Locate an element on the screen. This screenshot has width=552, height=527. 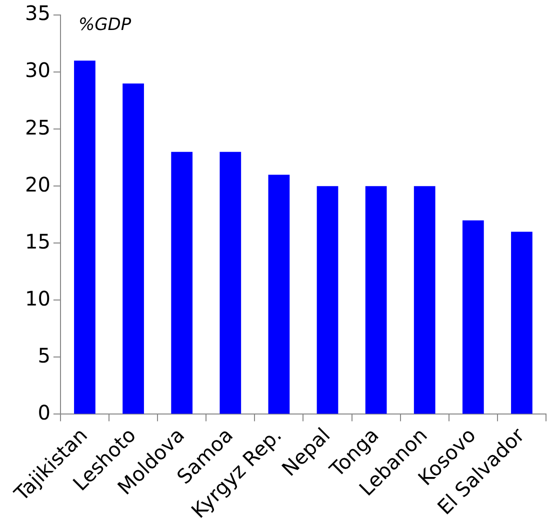
y-tick-label: 25 is located at coordinates (37, 127).